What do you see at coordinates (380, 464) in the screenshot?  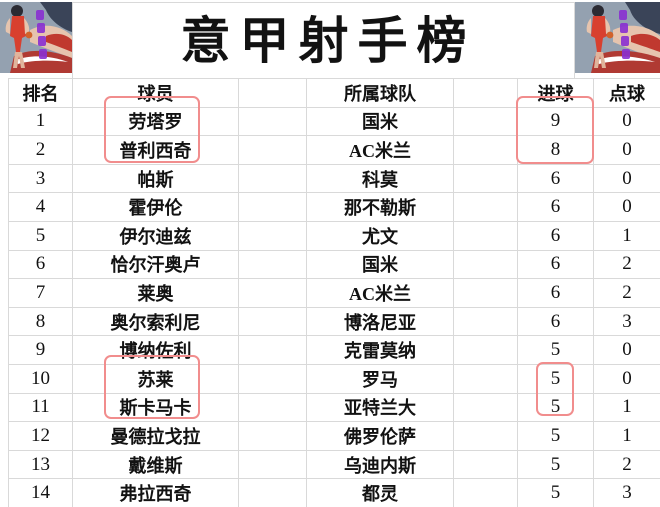 I see `team-cell: 乌迪内斯` at bounding box center [380, 464].